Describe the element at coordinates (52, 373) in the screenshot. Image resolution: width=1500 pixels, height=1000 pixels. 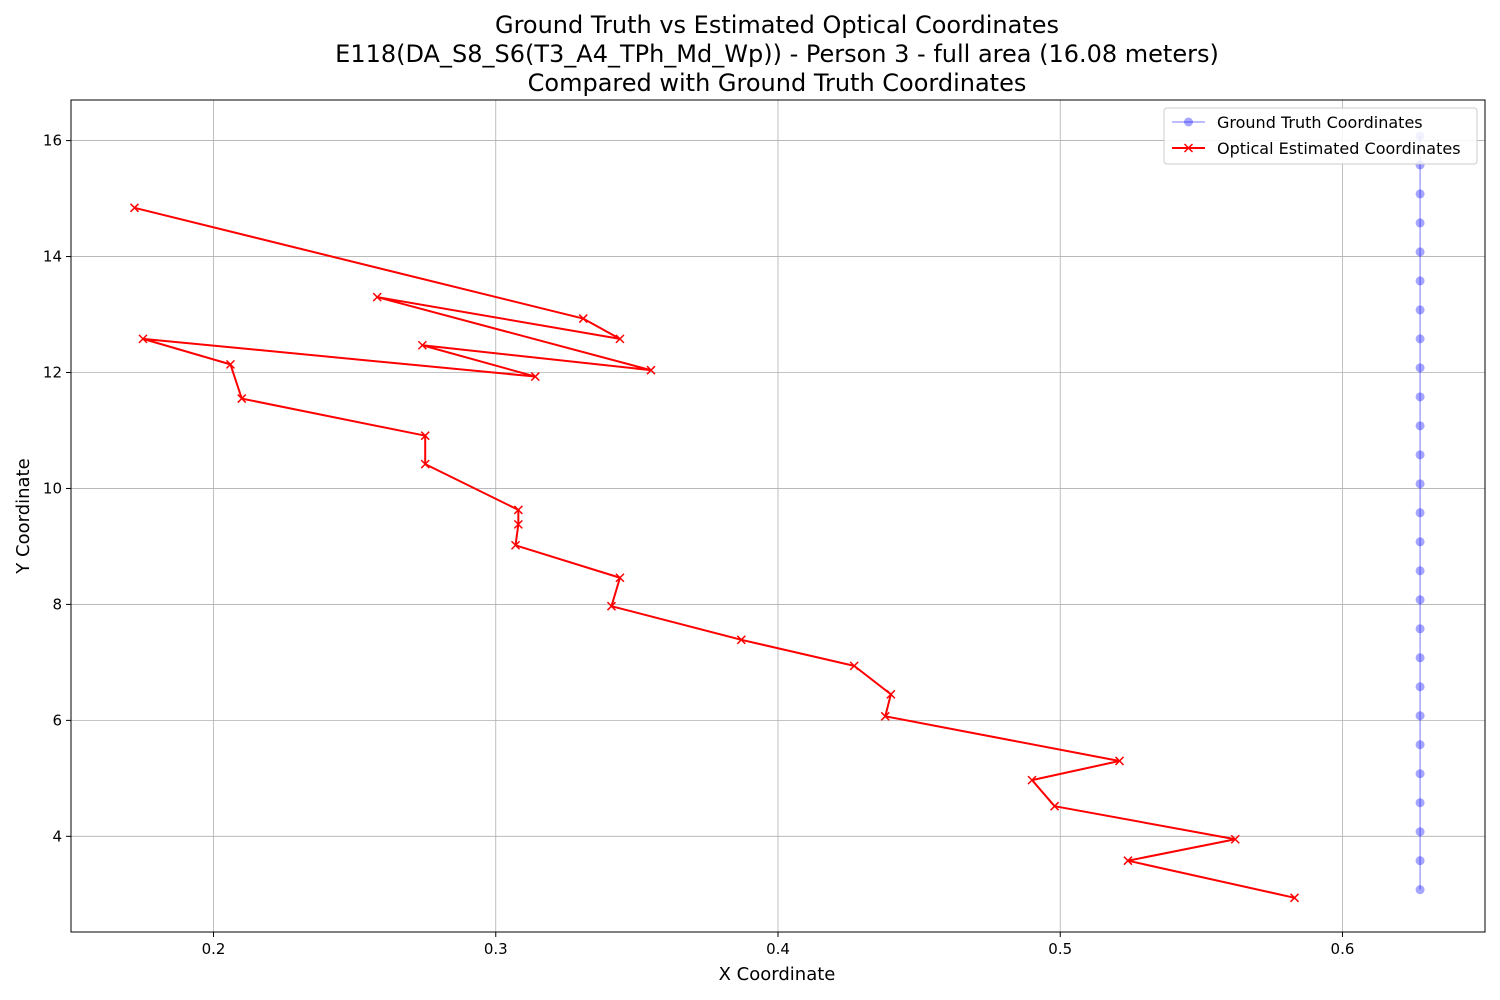
I see `y-tick-label: 12` at that location.